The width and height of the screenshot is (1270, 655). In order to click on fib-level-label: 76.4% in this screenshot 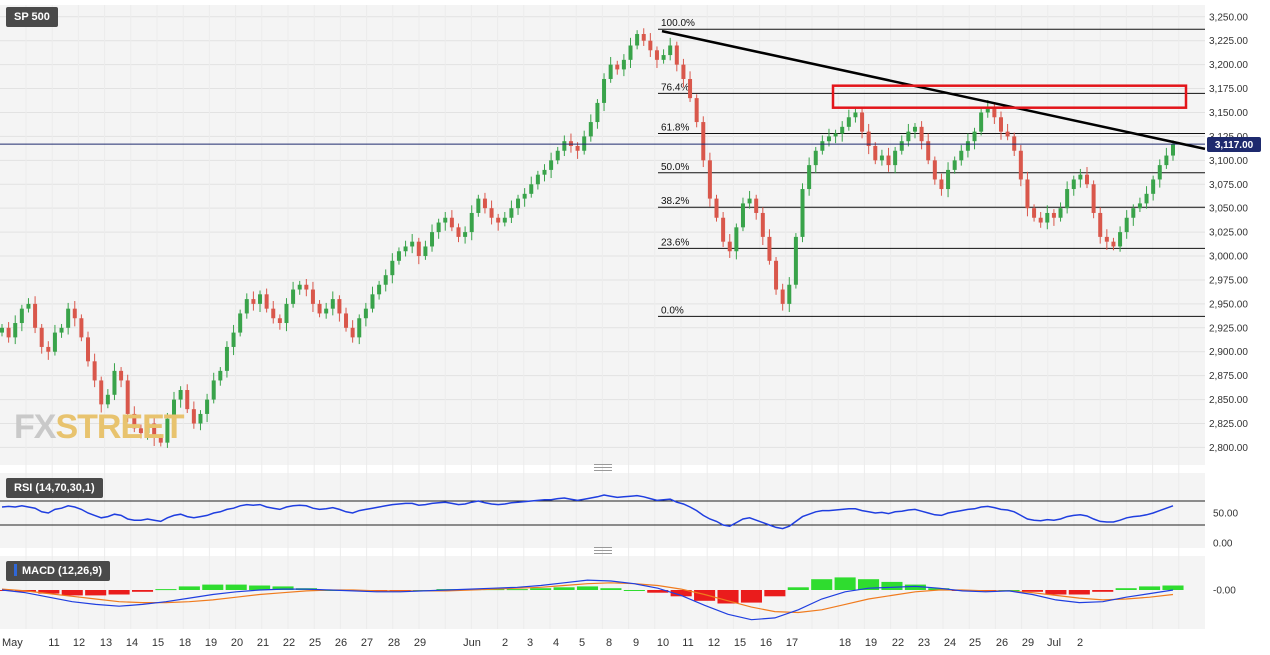, I will do `click(675, 87)`.